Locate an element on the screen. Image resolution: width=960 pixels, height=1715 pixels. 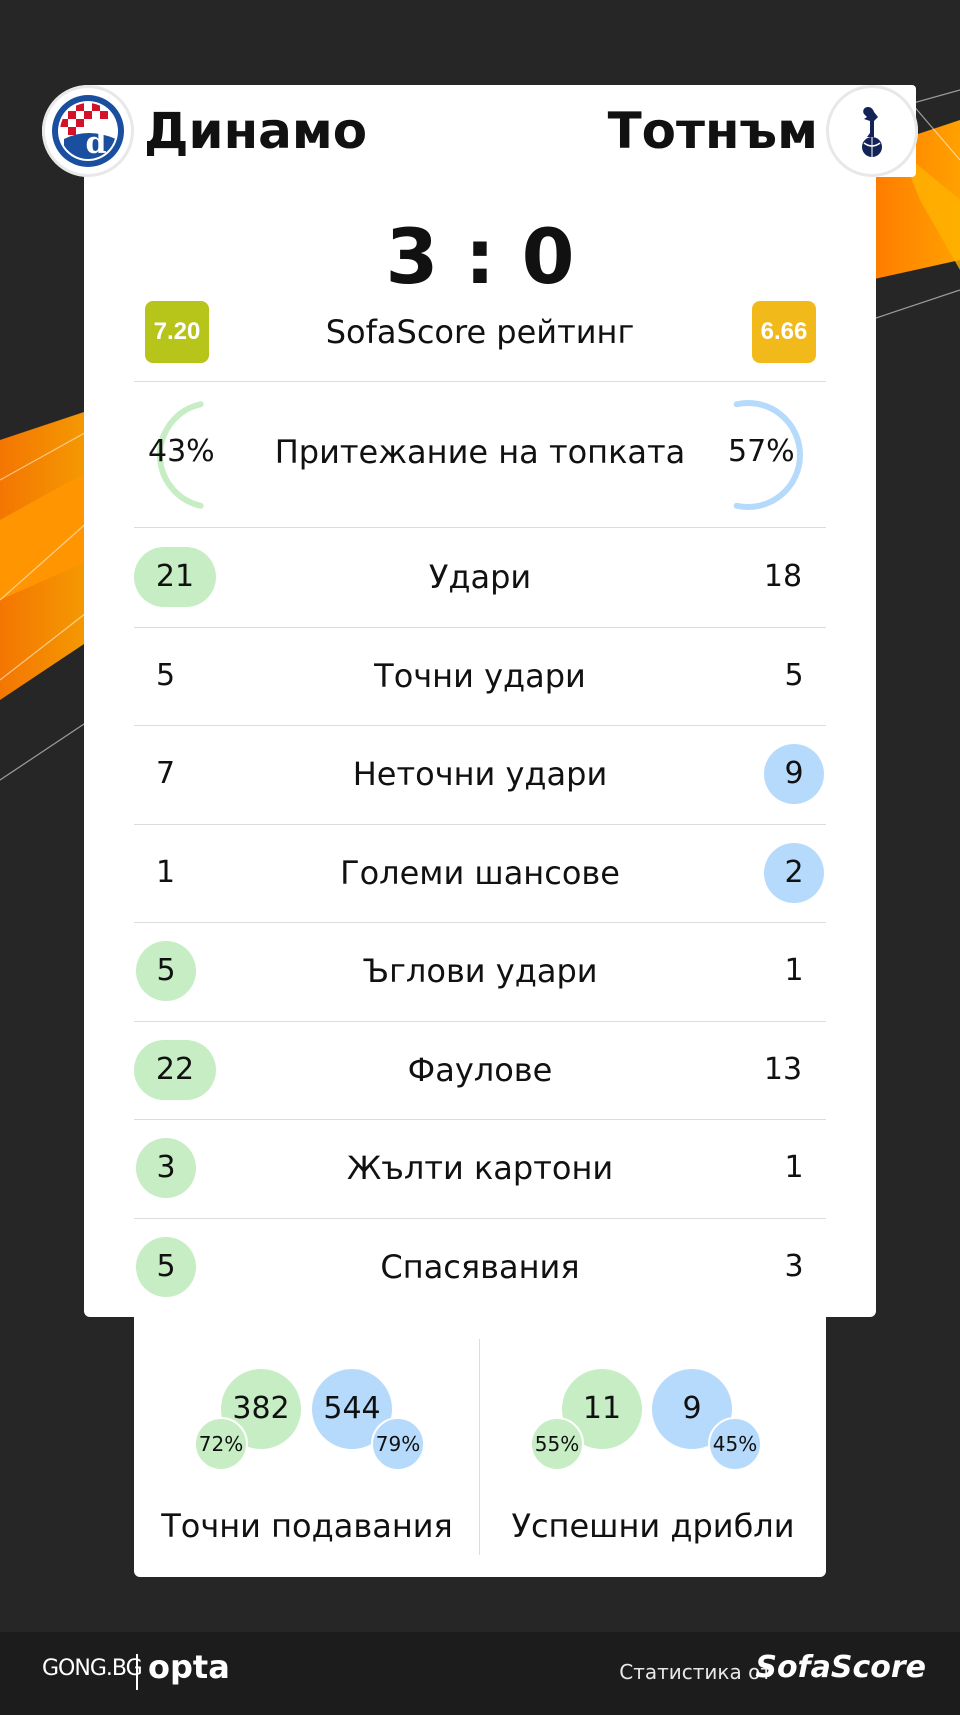
stat-label: Фаулове is located at coordinates (480, 1069).